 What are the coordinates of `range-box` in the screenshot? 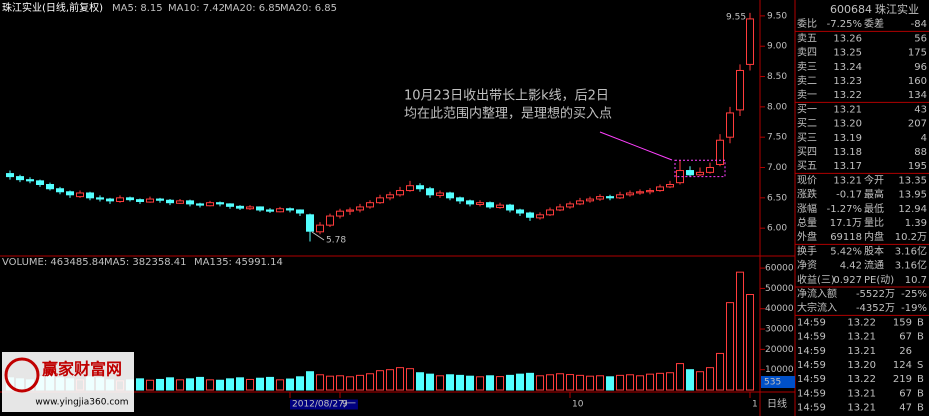 It's located at (700, 168).